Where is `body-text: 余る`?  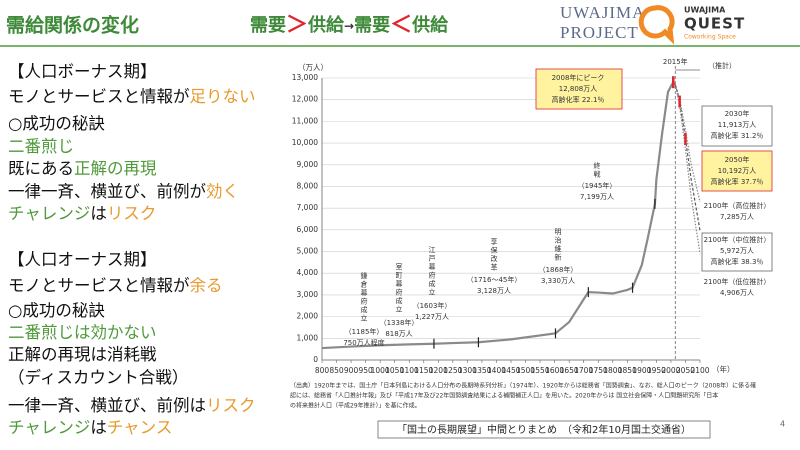
body-text: 余る is located at coordinates (206, 285).